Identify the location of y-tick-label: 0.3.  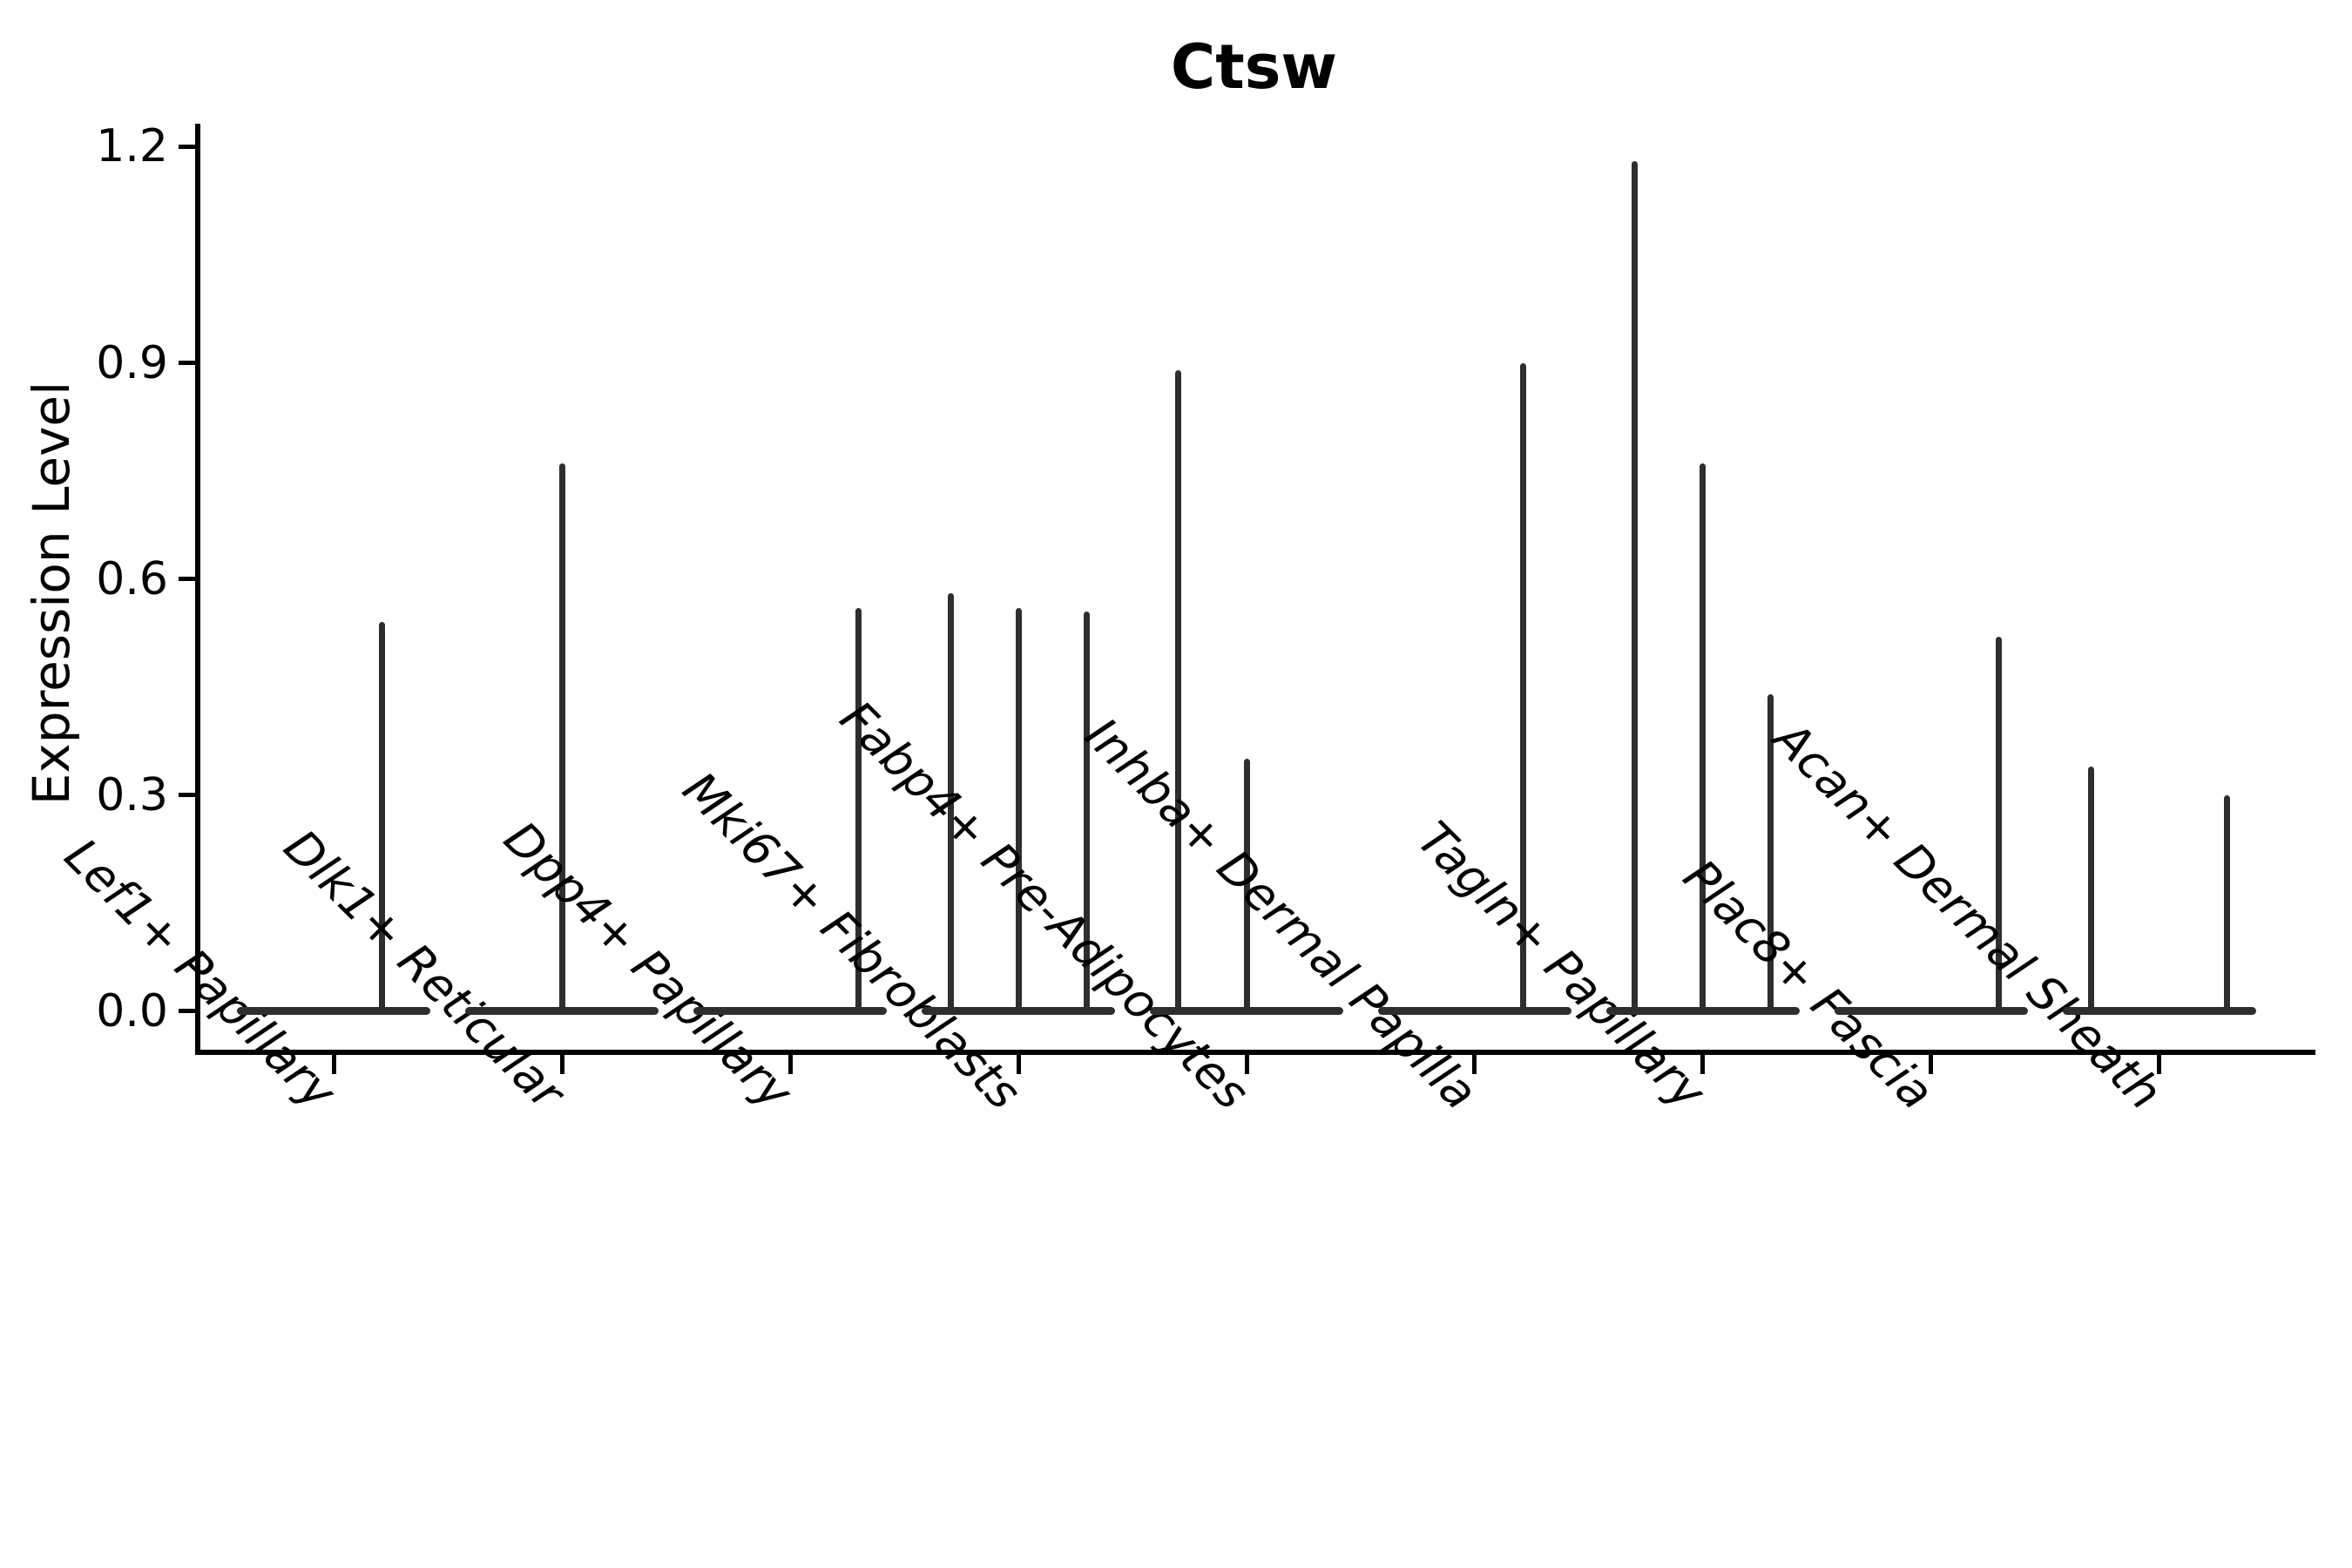
(132, 795).